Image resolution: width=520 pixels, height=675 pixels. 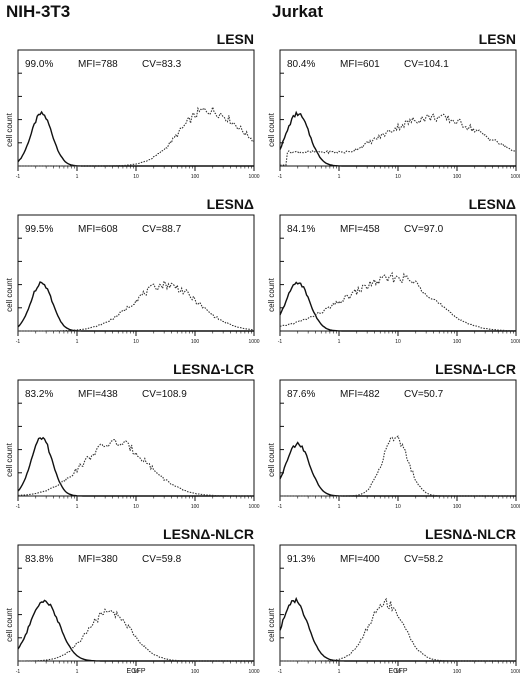 What do you see at coordinates (136, 507) in the screenshot?
I see `xtick-label-nih3t3-3-2: 10` at bounding box center [136, 507].